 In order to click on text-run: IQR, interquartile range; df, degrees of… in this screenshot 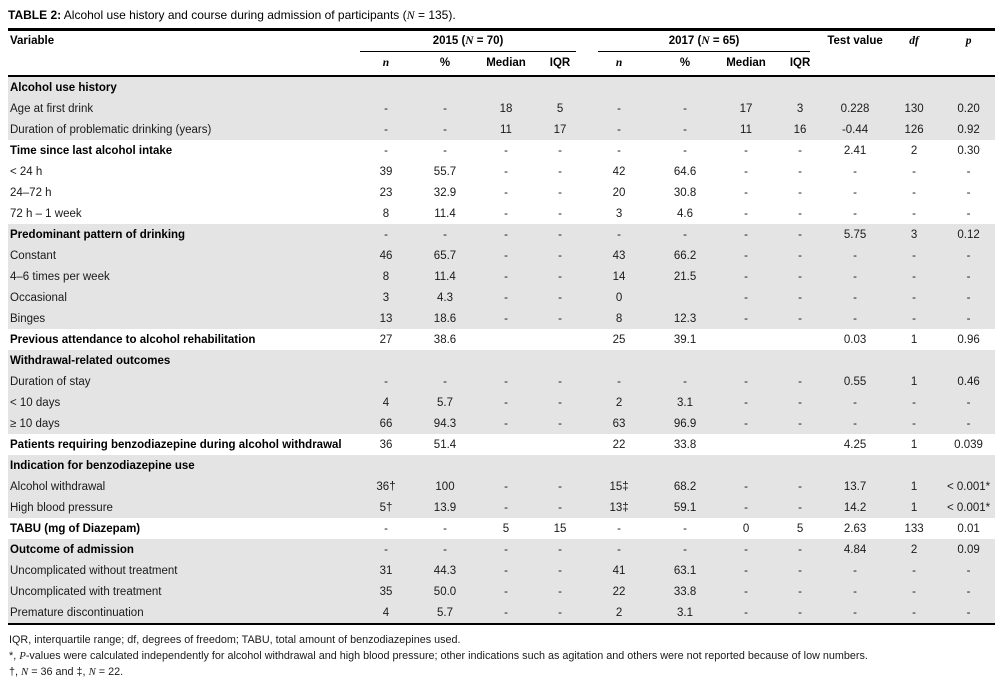, I will do `click(235, 639)`.